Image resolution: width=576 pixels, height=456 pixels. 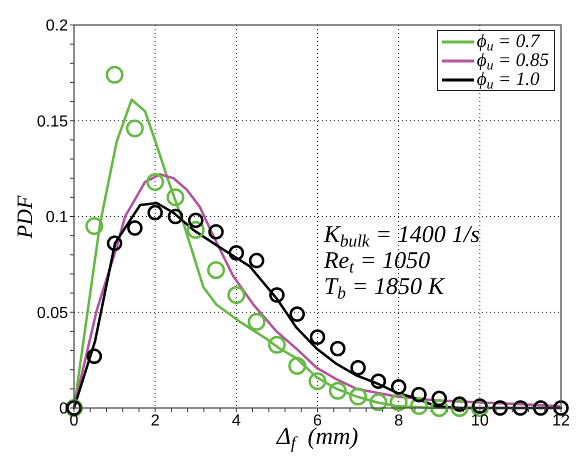 What do you see at coordinates (479, 421) in the screenshot?
I see `x-tick-label: 10` at bounding box center [479, 421].